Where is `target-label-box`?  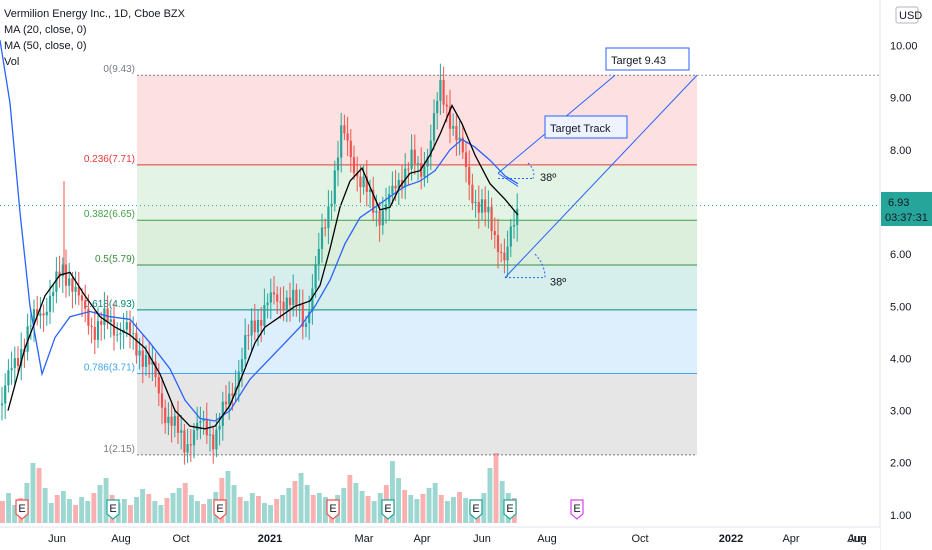 target-label-box is located at coordinates (647, 59).